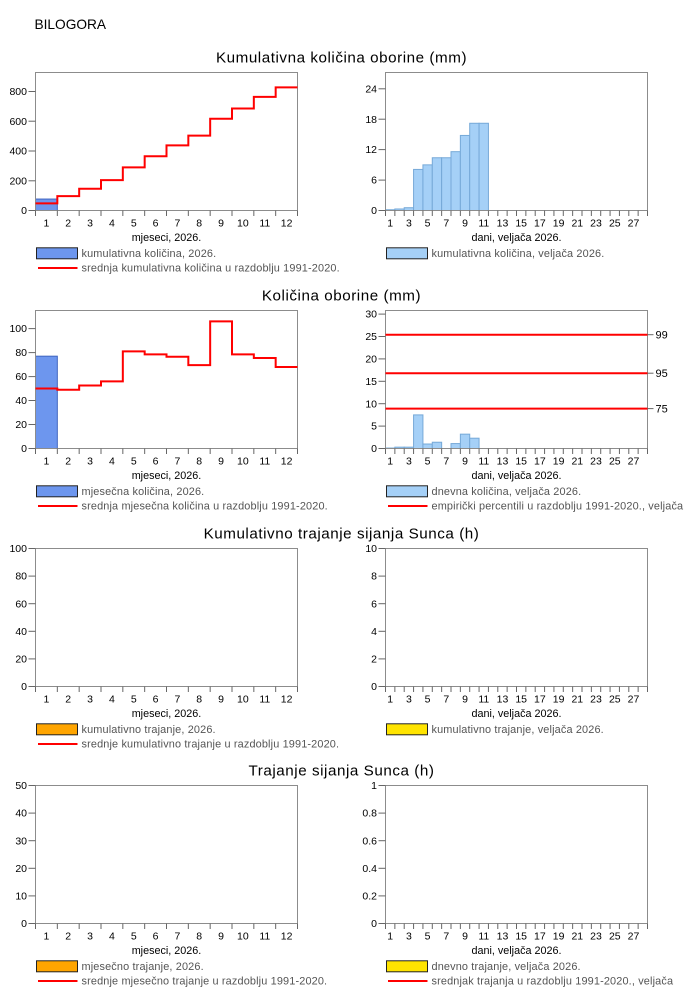 The height and width of the screenshot is (990, 700). I want to click on svg-text:Kumulativno trajanje sijanja S: Kumulativno trajanje sijanja Sunca (h), so click(342, 534).